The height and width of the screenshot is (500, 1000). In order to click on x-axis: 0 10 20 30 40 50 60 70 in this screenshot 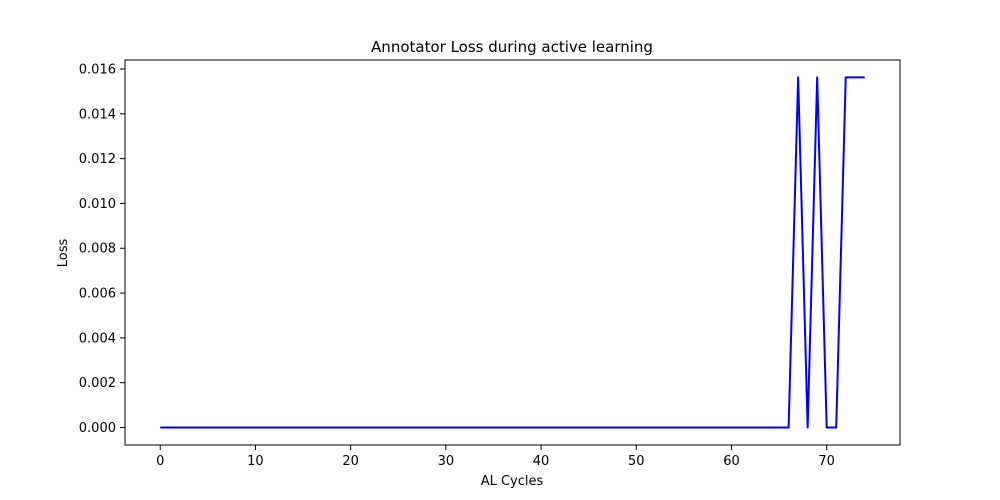, I will do `click(495, 457)`.